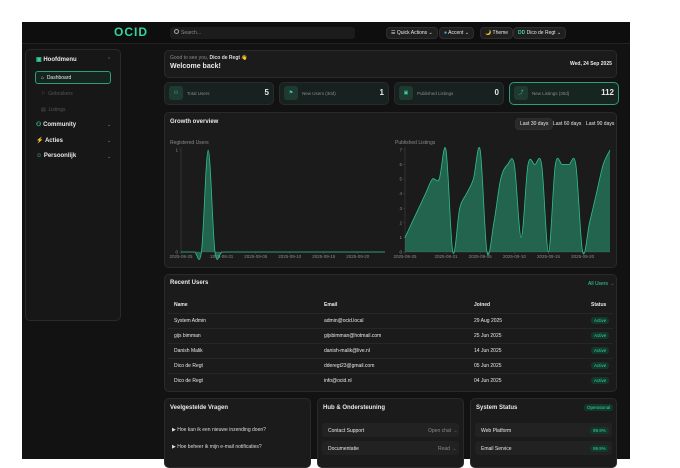 This screenshot has width=680, height=468. I want to click on y-tick-label: 3, so click(400, 208).